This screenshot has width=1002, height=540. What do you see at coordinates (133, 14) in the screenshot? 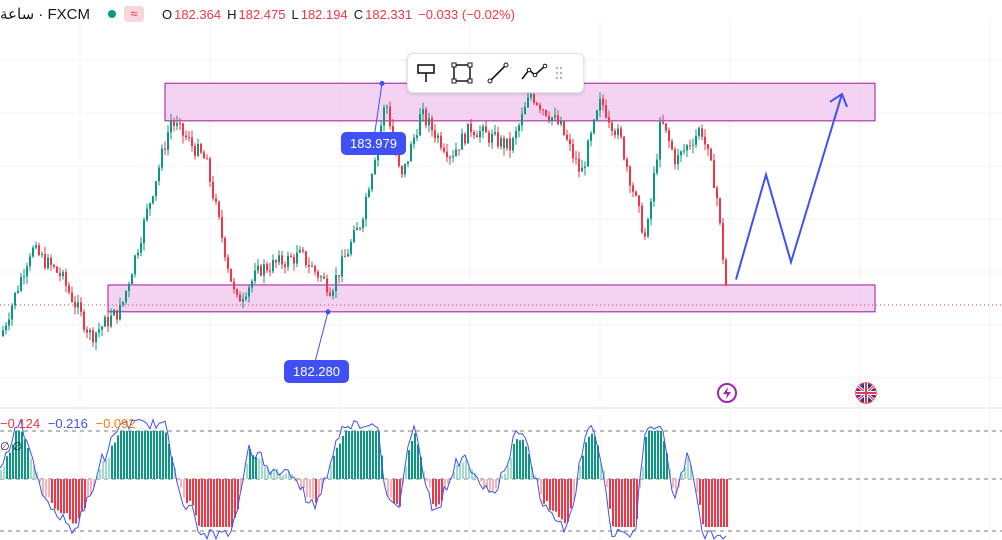
I see `wave-icon: ≈` at bounding box center [133, 14].